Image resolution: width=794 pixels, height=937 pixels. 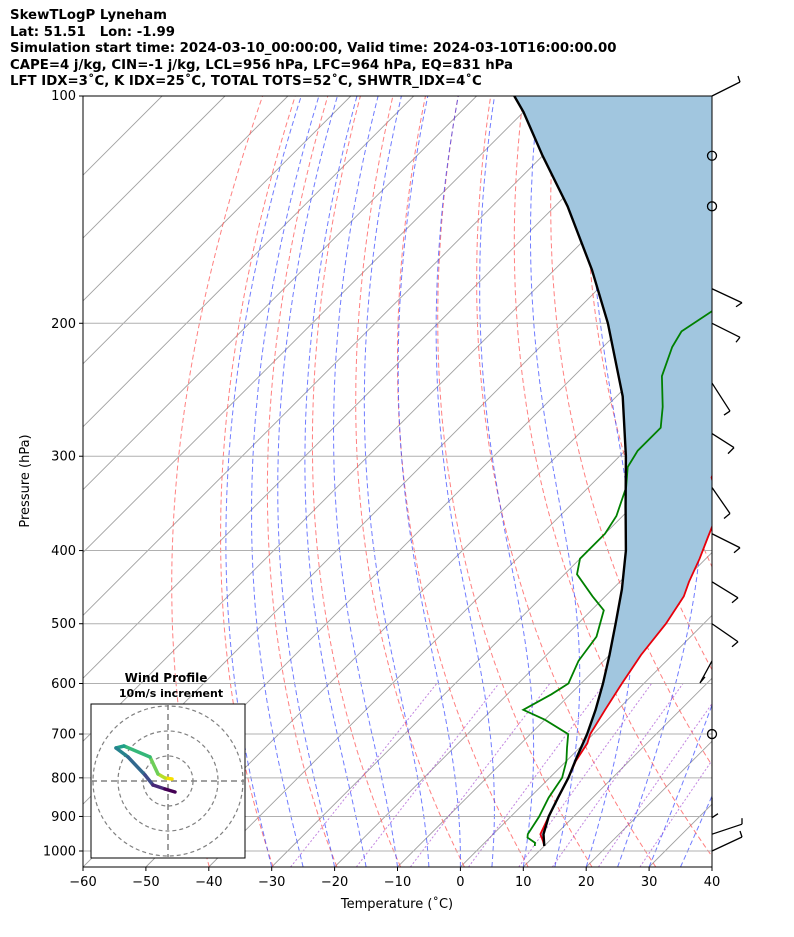 I want to click on x-tick-label: −60, so click(x=82, y=882).